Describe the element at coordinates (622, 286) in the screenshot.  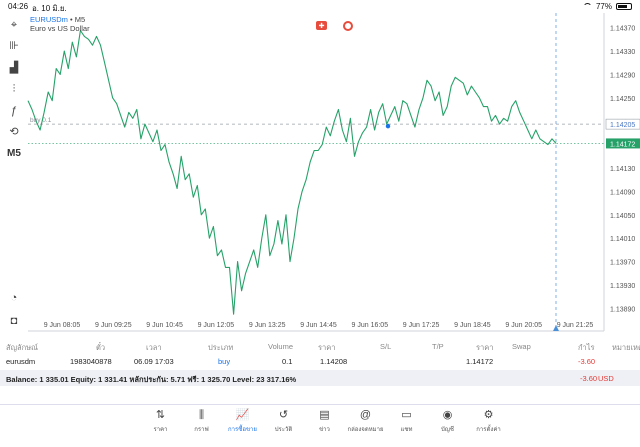
I see `y-tick-label: 1.13930` at that location.